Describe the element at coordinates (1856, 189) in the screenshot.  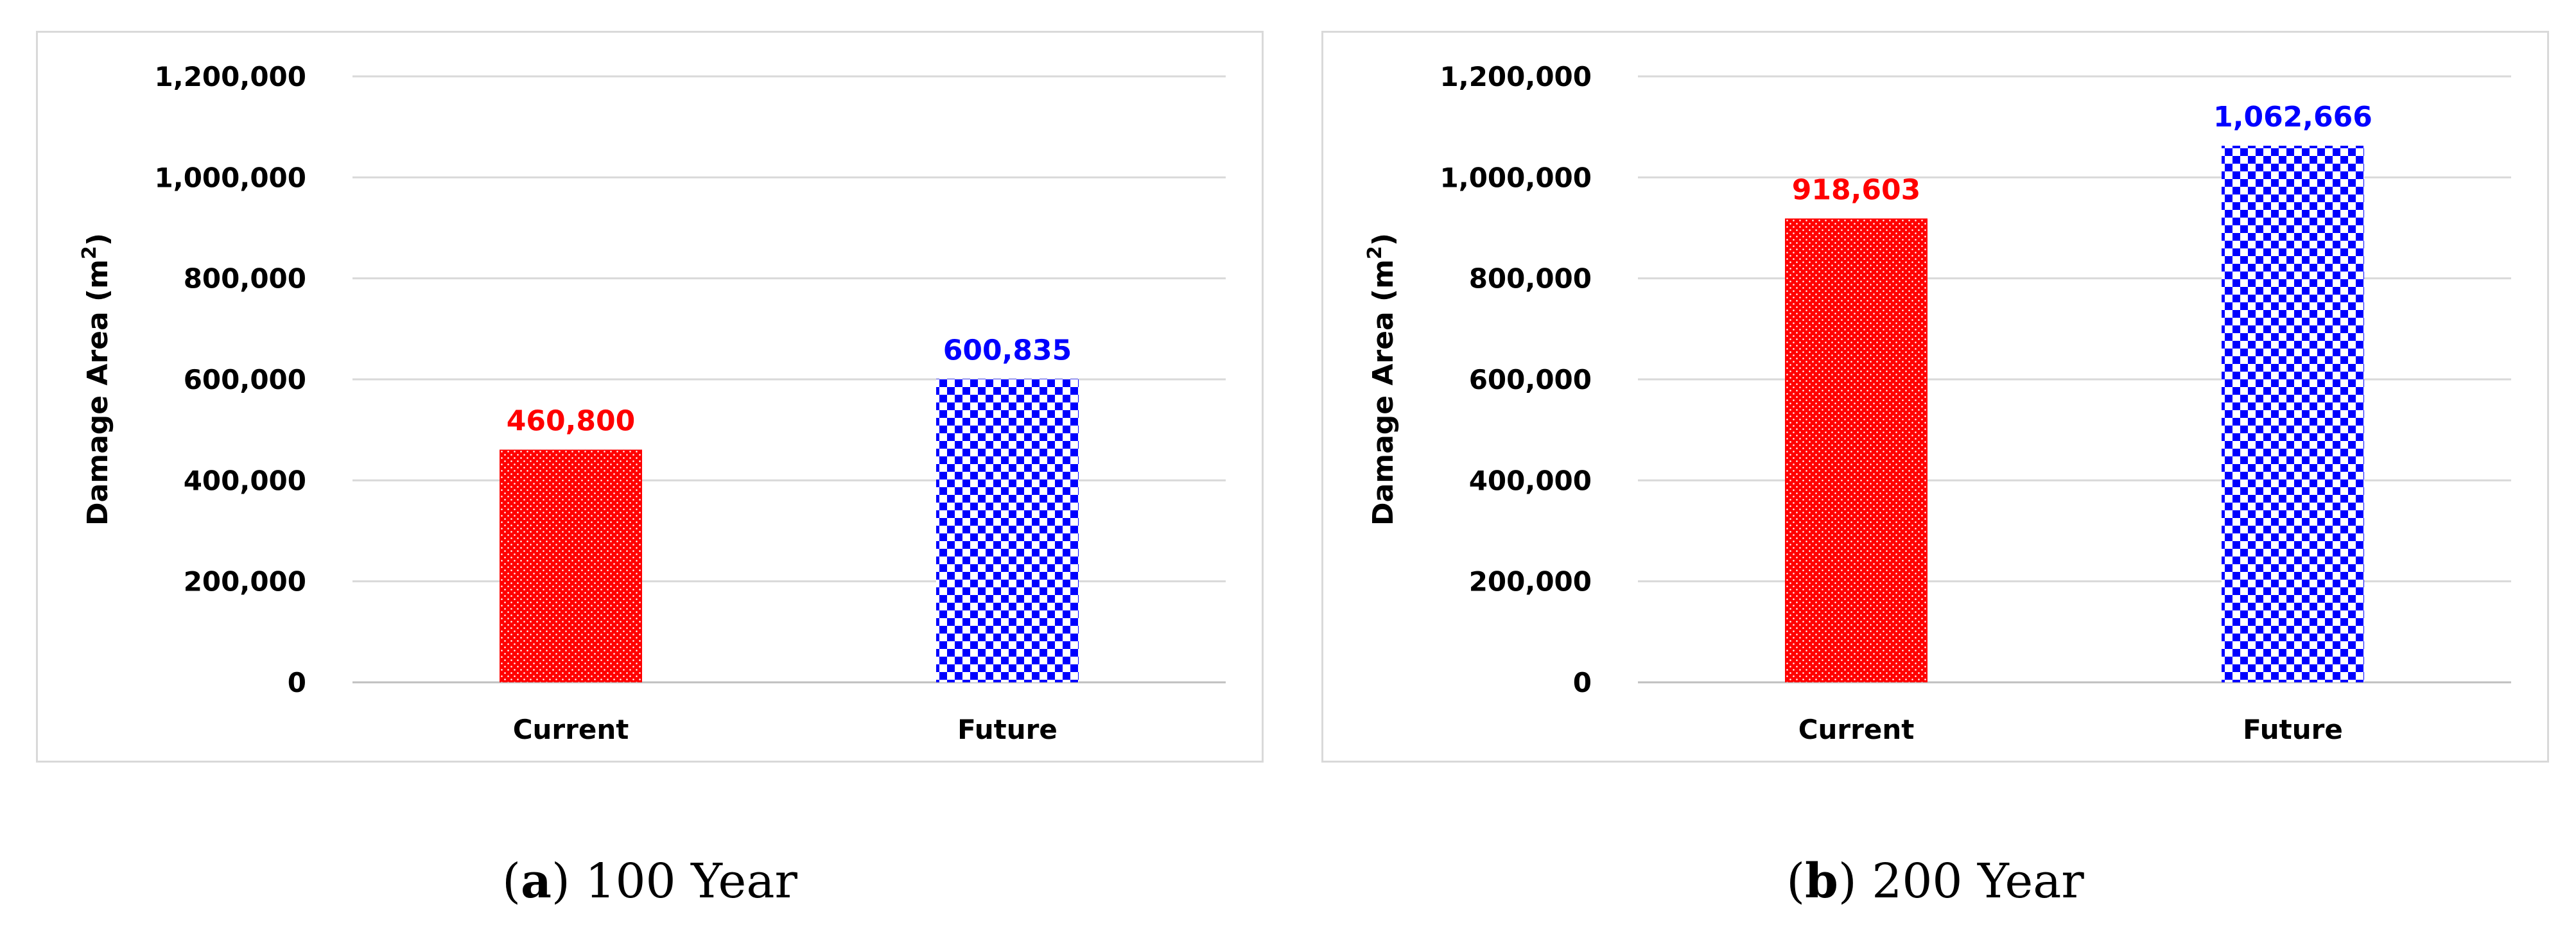
I see `data-label-current: 918,603` at that location.